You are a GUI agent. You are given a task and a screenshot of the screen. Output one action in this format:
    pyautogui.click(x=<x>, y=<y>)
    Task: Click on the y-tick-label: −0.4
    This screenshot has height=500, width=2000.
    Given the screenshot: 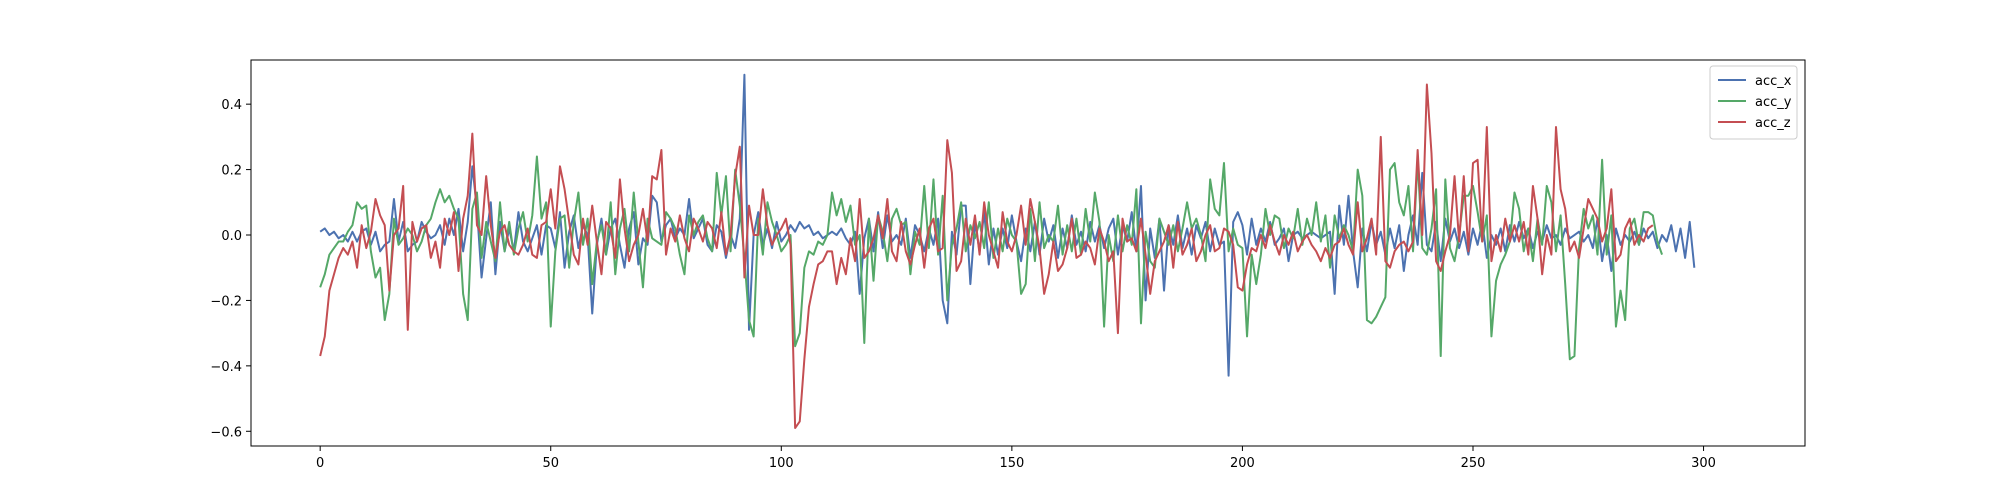 What is the action you would take?
    pyautogui.click(x=226, y=367)
    